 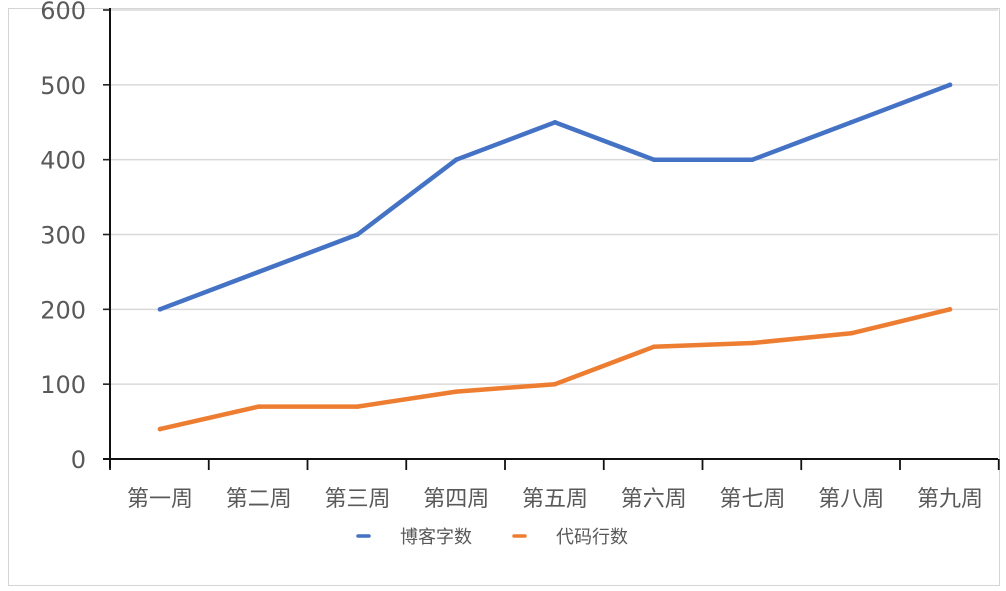 I want to click on legend: 博客字数 代码行数, so click(x=492, y=537).